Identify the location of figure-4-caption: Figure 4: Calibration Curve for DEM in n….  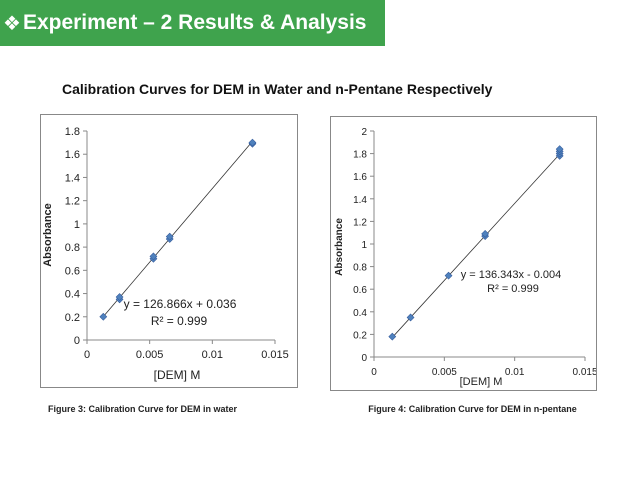
(472, 409).